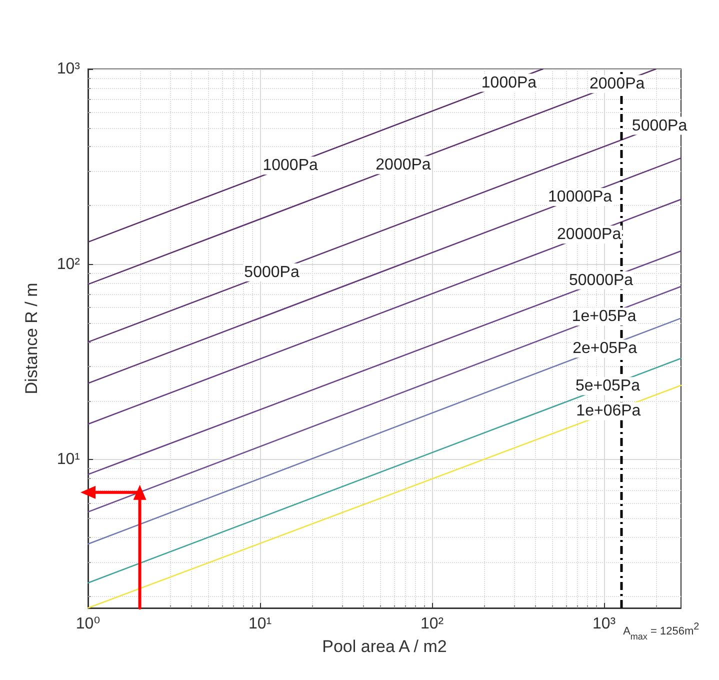  I want to click on y-tick-label: 10², so click(68, 264).